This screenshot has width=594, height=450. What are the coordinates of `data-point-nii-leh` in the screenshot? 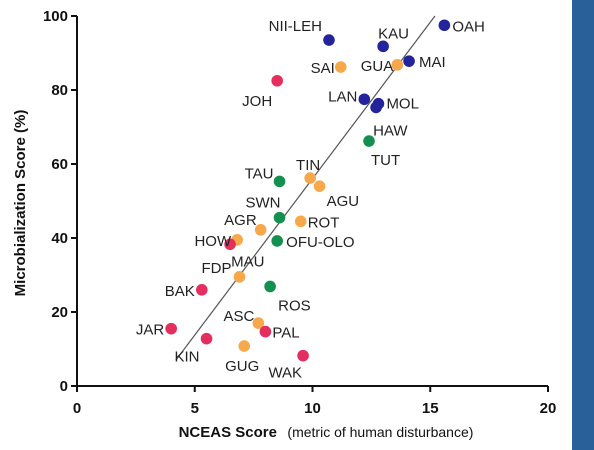 It's located at (329, 40).